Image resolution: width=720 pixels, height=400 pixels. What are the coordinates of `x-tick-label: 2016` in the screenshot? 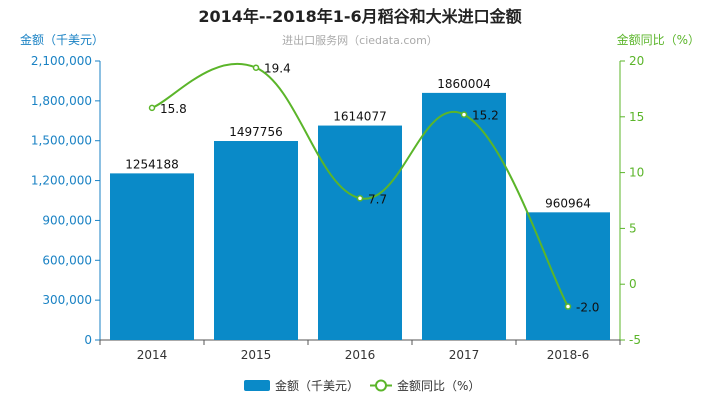 It's located at (360, 355).